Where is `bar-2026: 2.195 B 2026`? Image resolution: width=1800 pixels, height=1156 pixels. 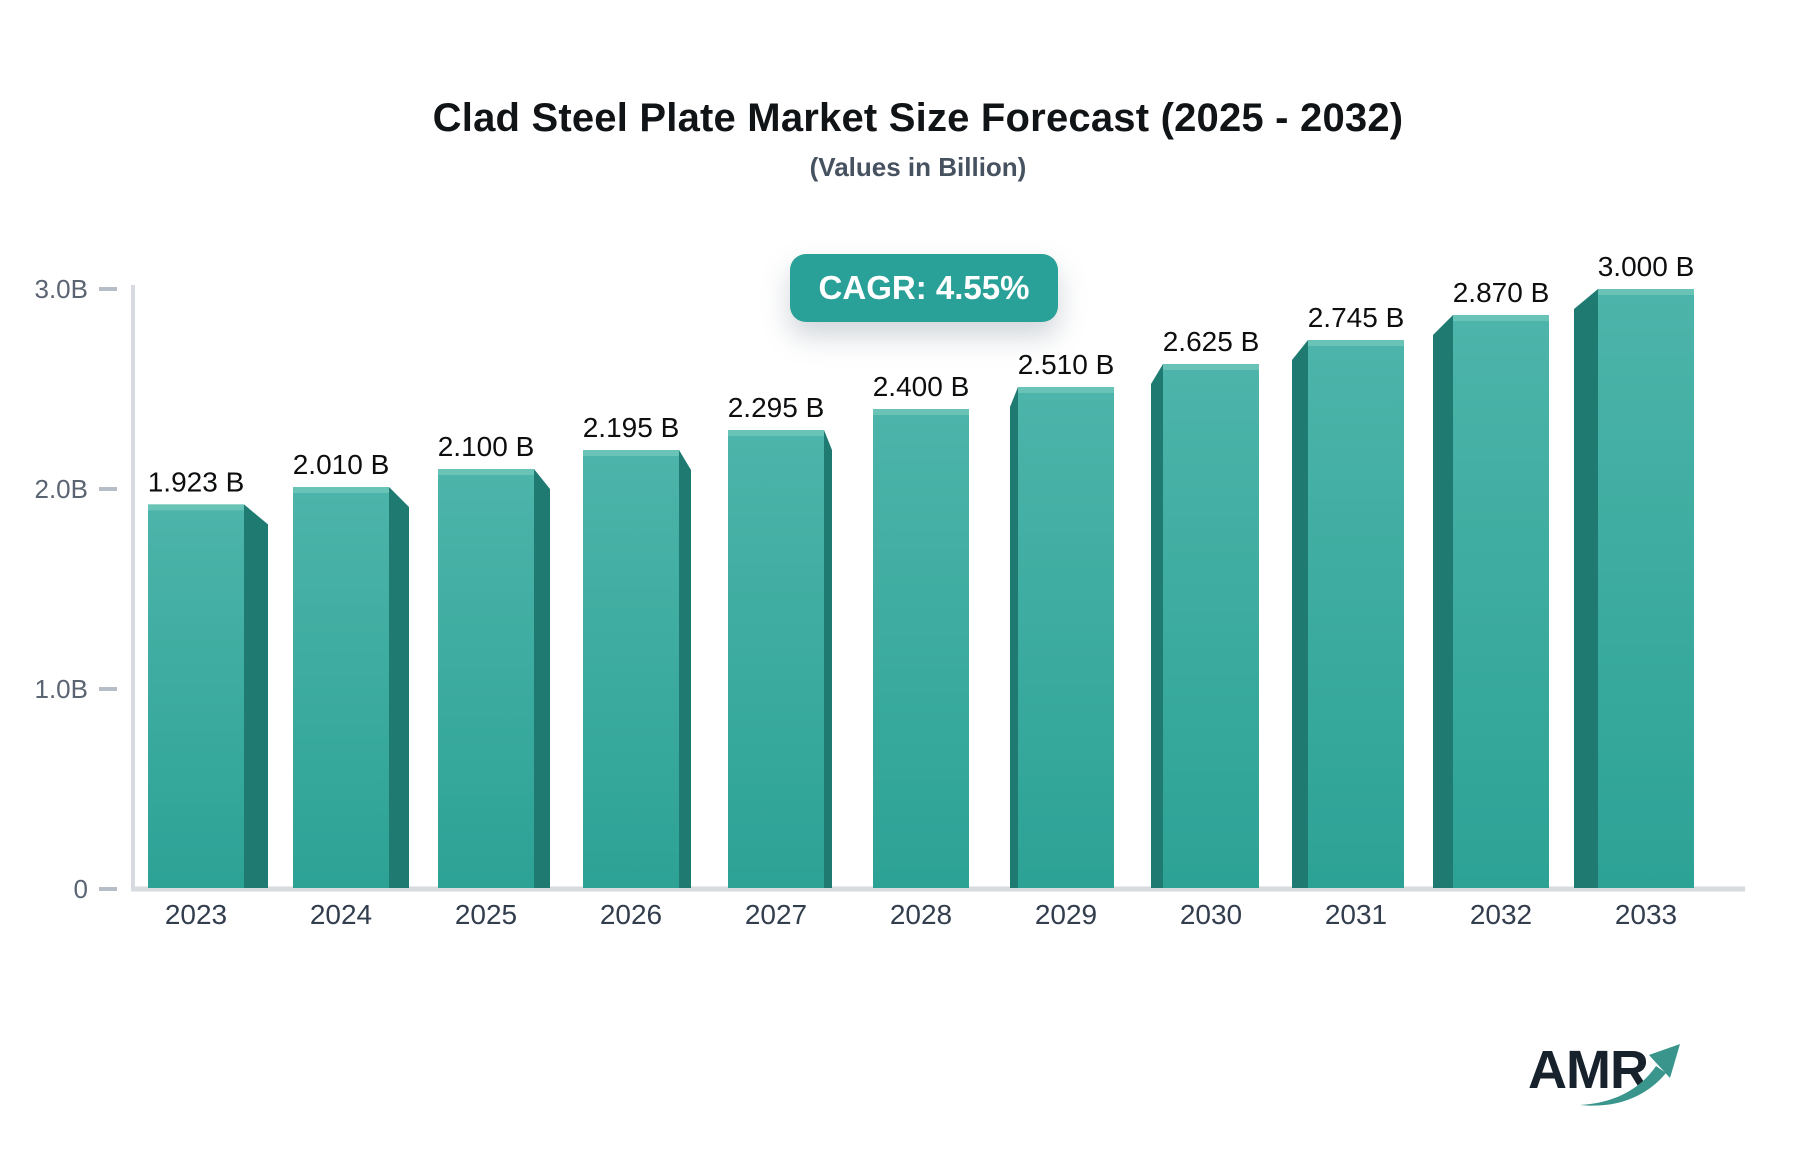 bar-2026: 2.195 B 2026 is located at coordinates (637, 671).